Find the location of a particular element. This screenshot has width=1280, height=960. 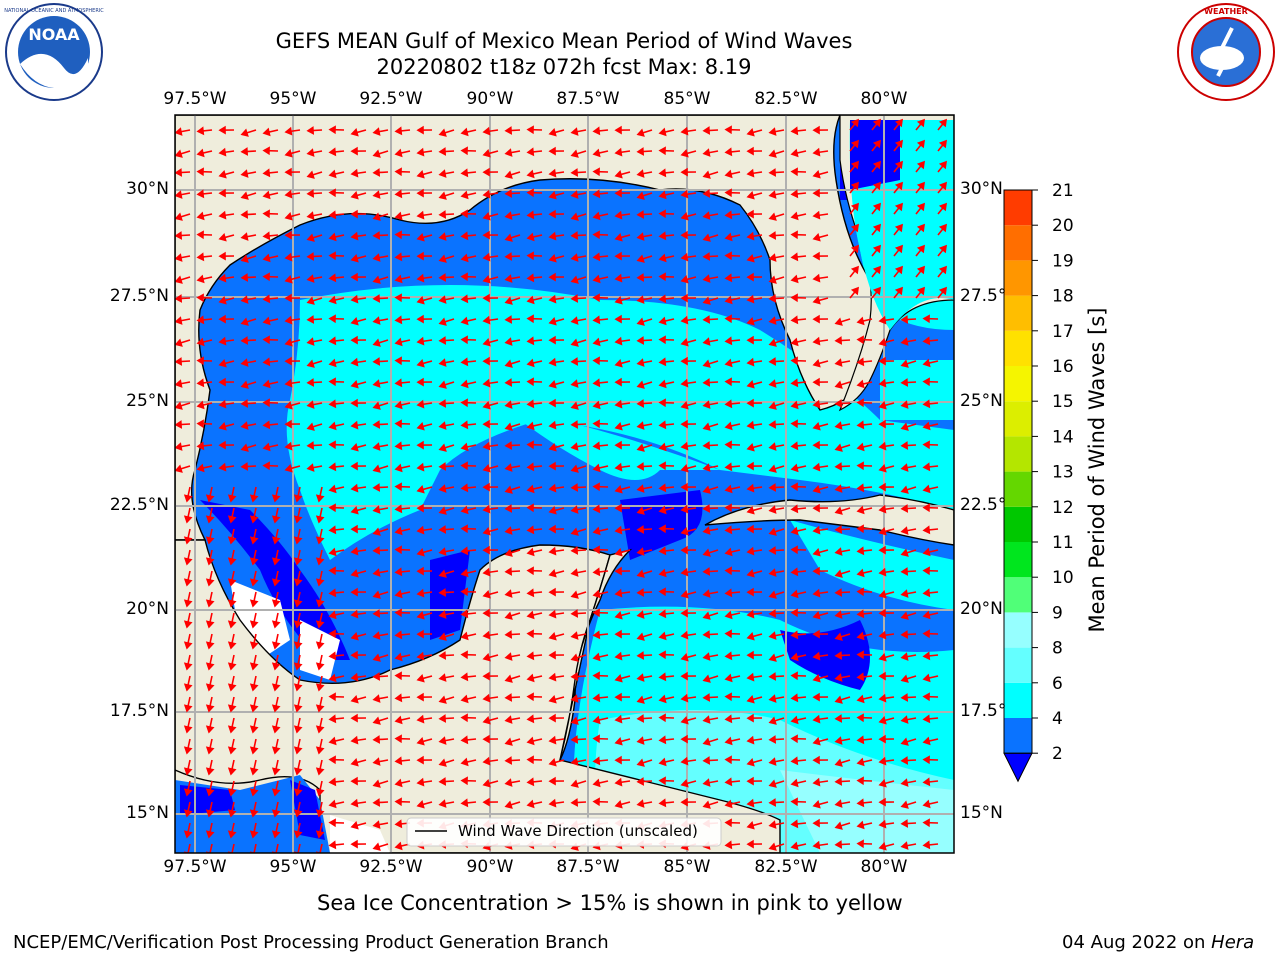

colorbar-tick-label: 20 is located at coordinates (1063, 226).